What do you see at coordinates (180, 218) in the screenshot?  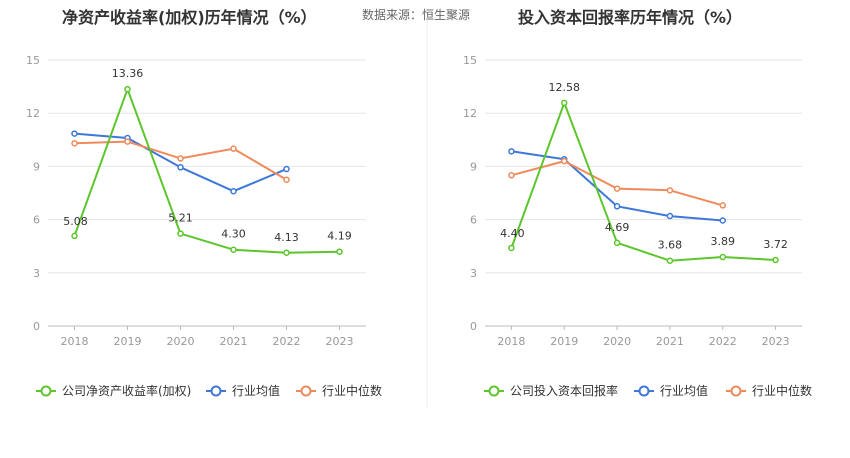 I see `data-label: 5.21` at bounding box center [180, 218].